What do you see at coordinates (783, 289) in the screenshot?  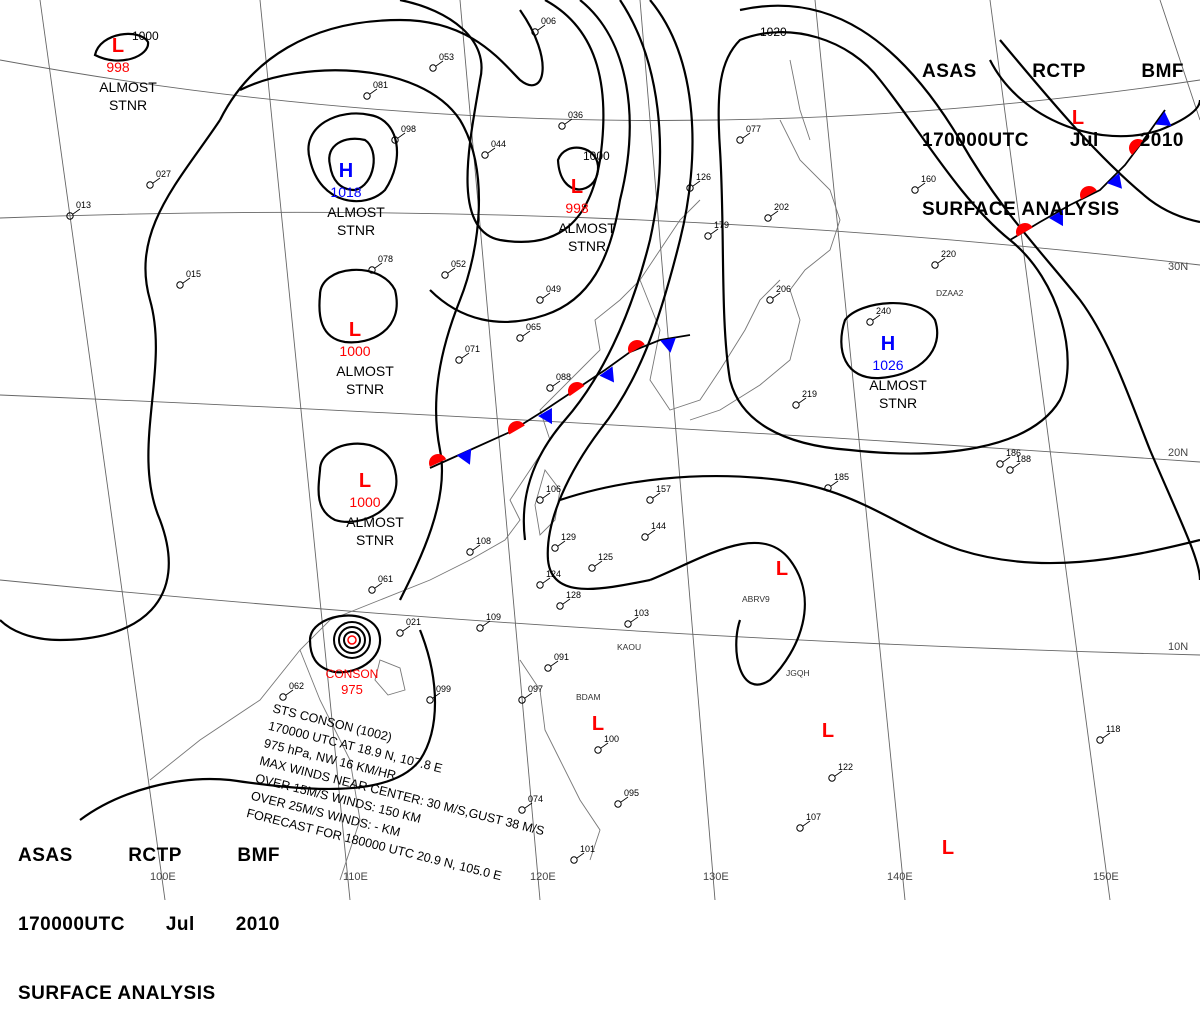 I see `station-value: 206` at bounding box center [783, 289].